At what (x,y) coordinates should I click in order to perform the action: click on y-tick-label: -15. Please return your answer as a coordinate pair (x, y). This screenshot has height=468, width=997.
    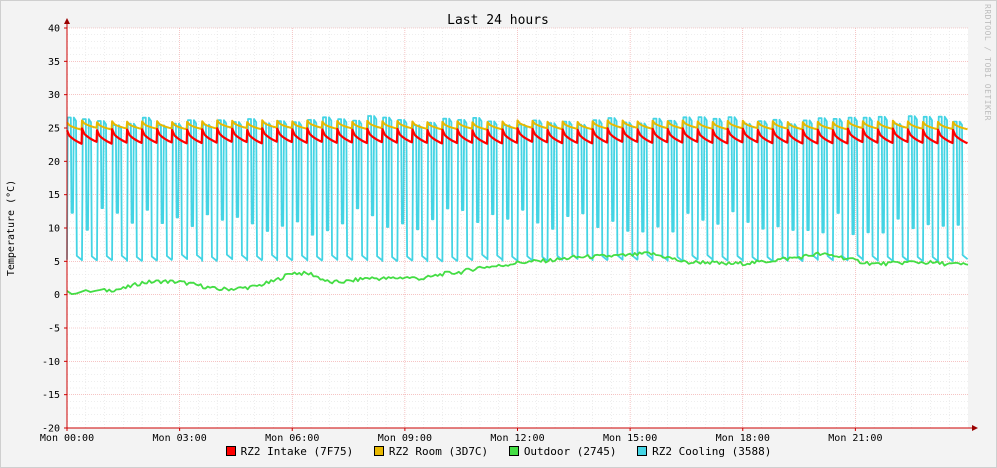
    Looking at the image, I should click on (51, 395).